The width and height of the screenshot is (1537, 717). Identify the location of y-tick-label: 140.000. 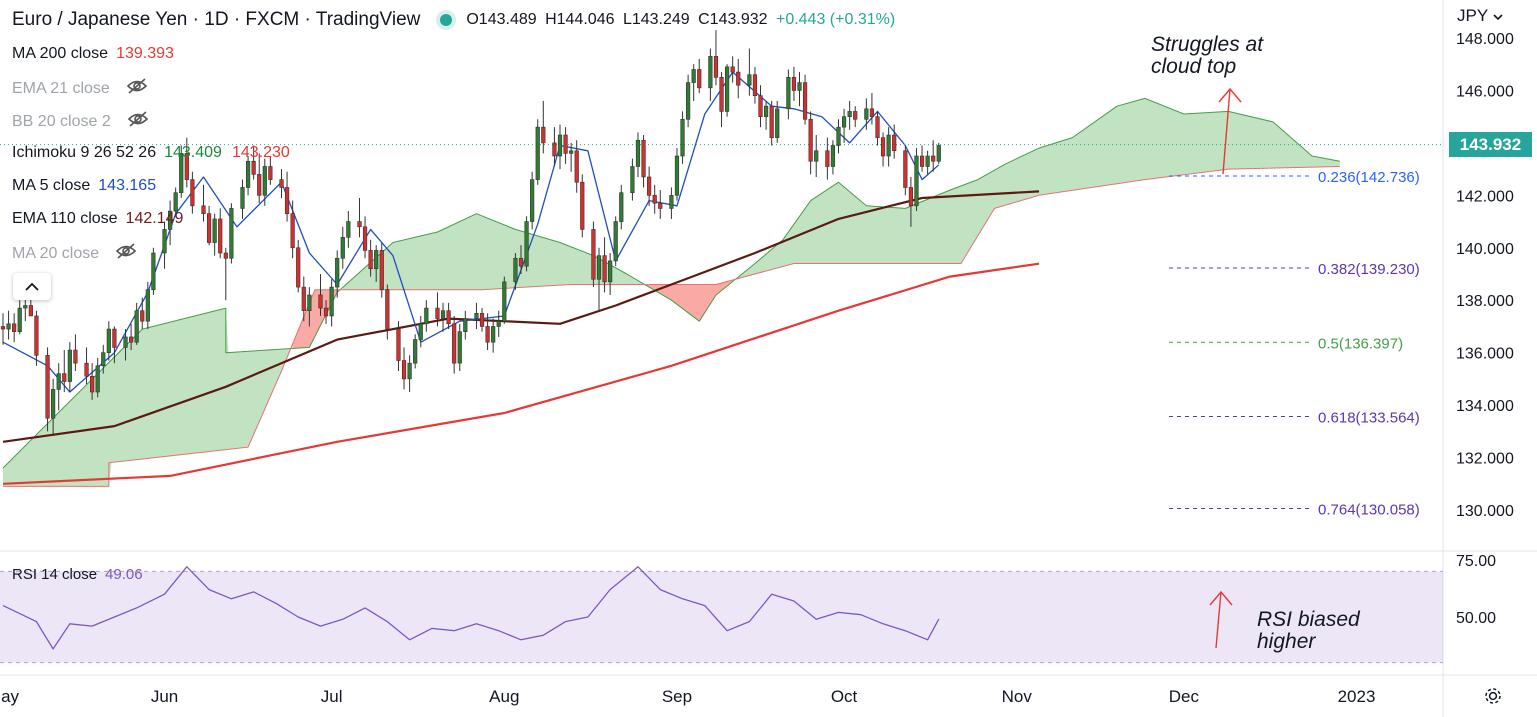
(1485, 249).